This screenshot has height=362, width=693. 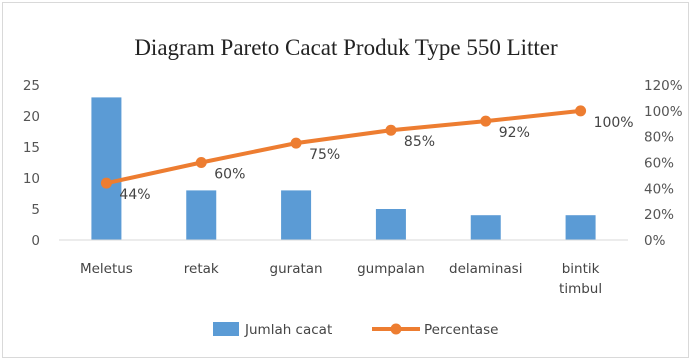 What do you see at coordinates (655, 241) in the screenshot?
I see `y2-tick-label: 0%` at bounding box center [655, 241].